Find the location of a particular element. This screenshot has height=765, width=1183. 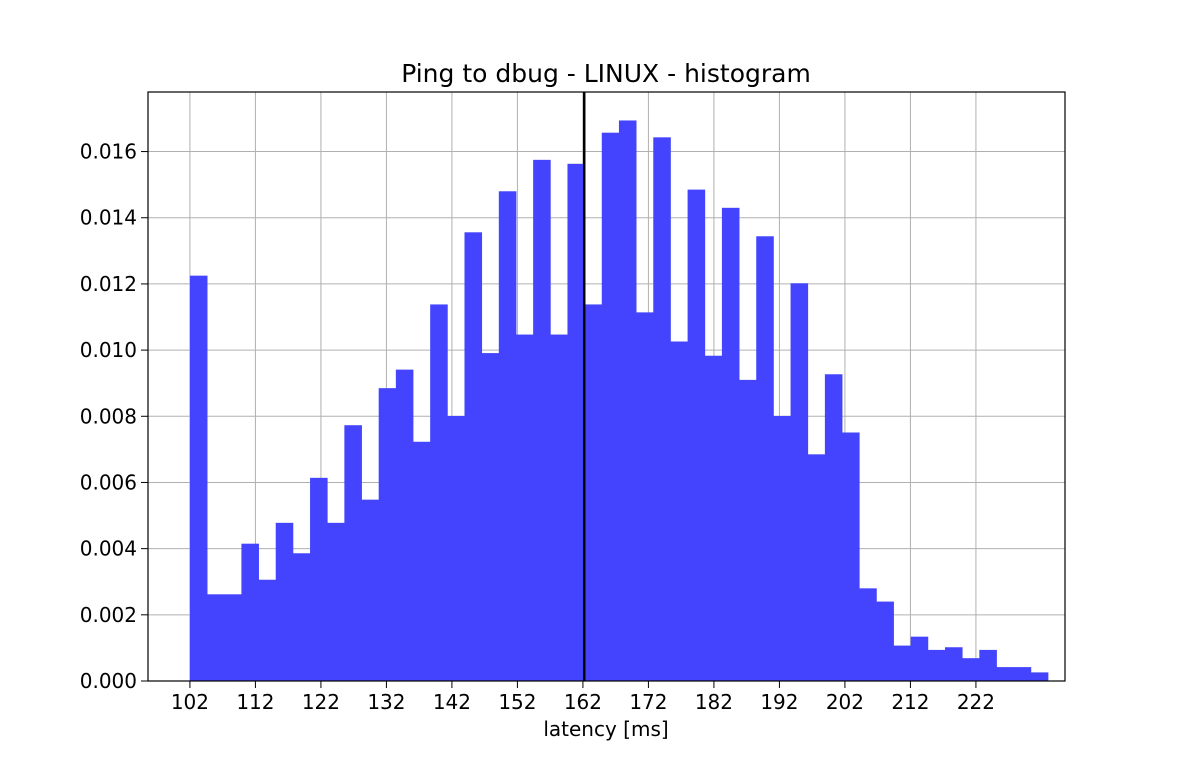

y-tick-label: 0.010 is located at coordinates (108, 350).